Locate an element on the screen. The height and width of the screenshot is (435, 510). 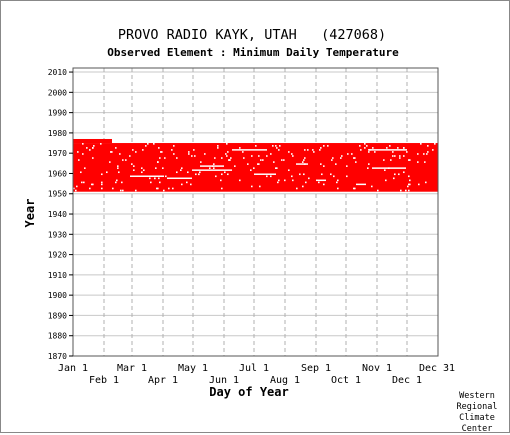
x-tick-label: Nov 1 is located at coordinates (377, 368).